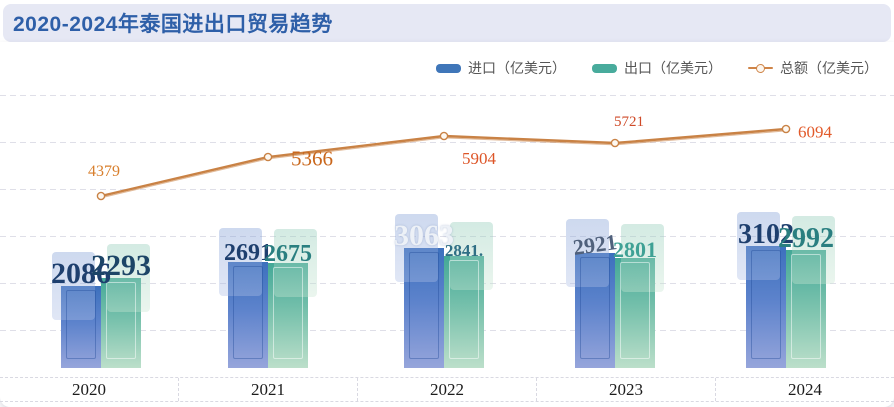 This screenshot has width=894, height=407. Describe the element at coordinates (444, 136) in the screenshot. I see `total-point-2022` at that location.